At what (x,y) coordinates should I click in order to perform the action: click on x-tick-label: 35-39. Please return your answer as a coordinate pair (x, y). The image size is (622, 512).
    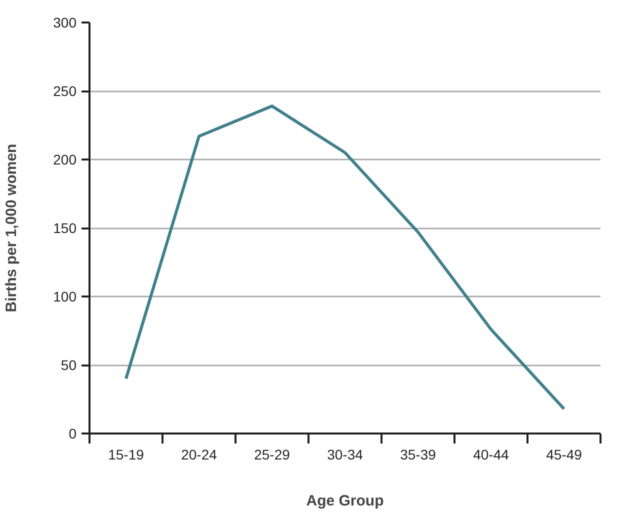
    Looking at the image, I should click on (418, 454).